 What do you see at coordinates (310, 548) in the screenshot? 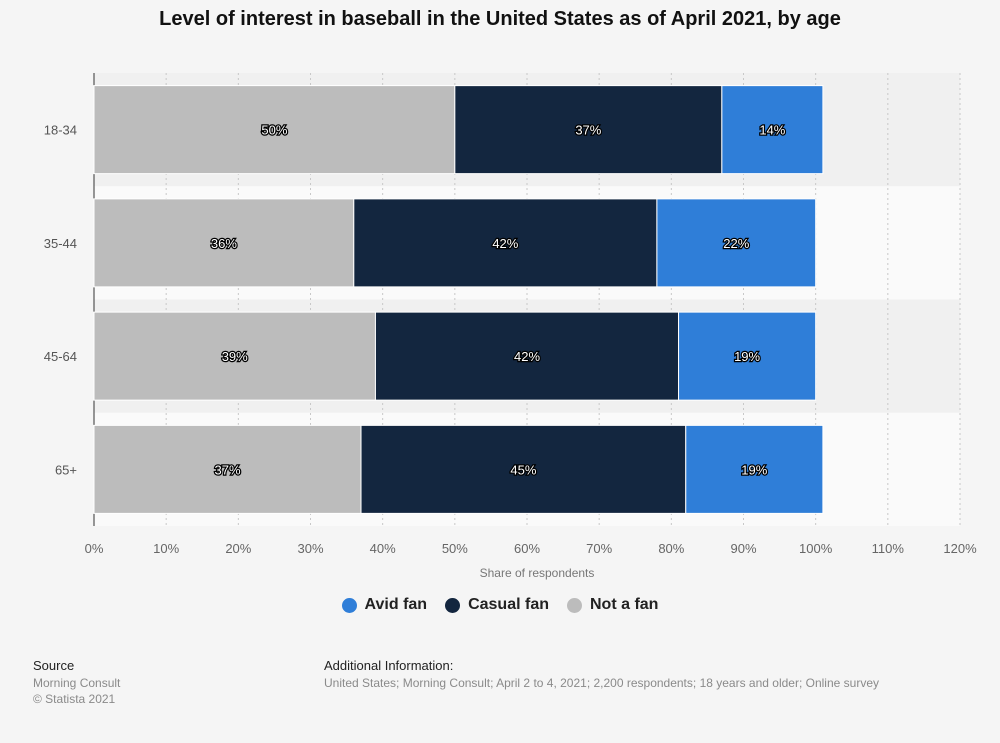
I see `x-tick-label: 30%` at bounding box center [310, 548].